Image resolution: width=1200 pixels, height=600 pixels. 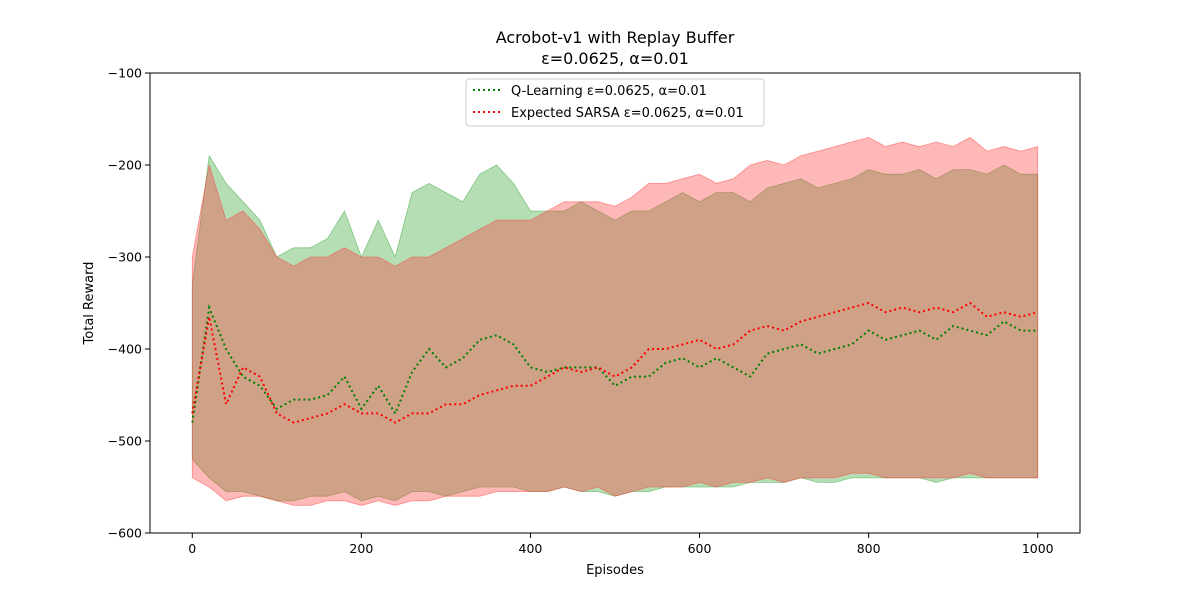 What do you see at coordinates (125, 257) in the screenshot?
I see `y-tick-label: −300` at bounding box center [125, 257].